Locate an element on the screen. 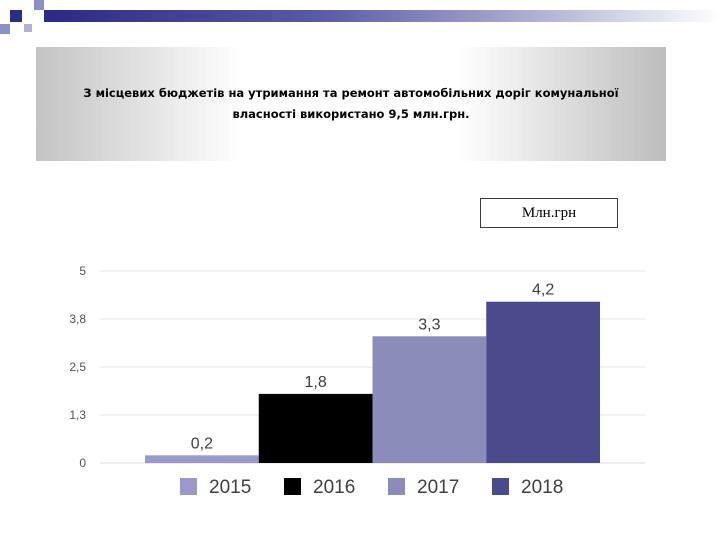  unit-label: Млн.грн is located at coordinates (549, 212).